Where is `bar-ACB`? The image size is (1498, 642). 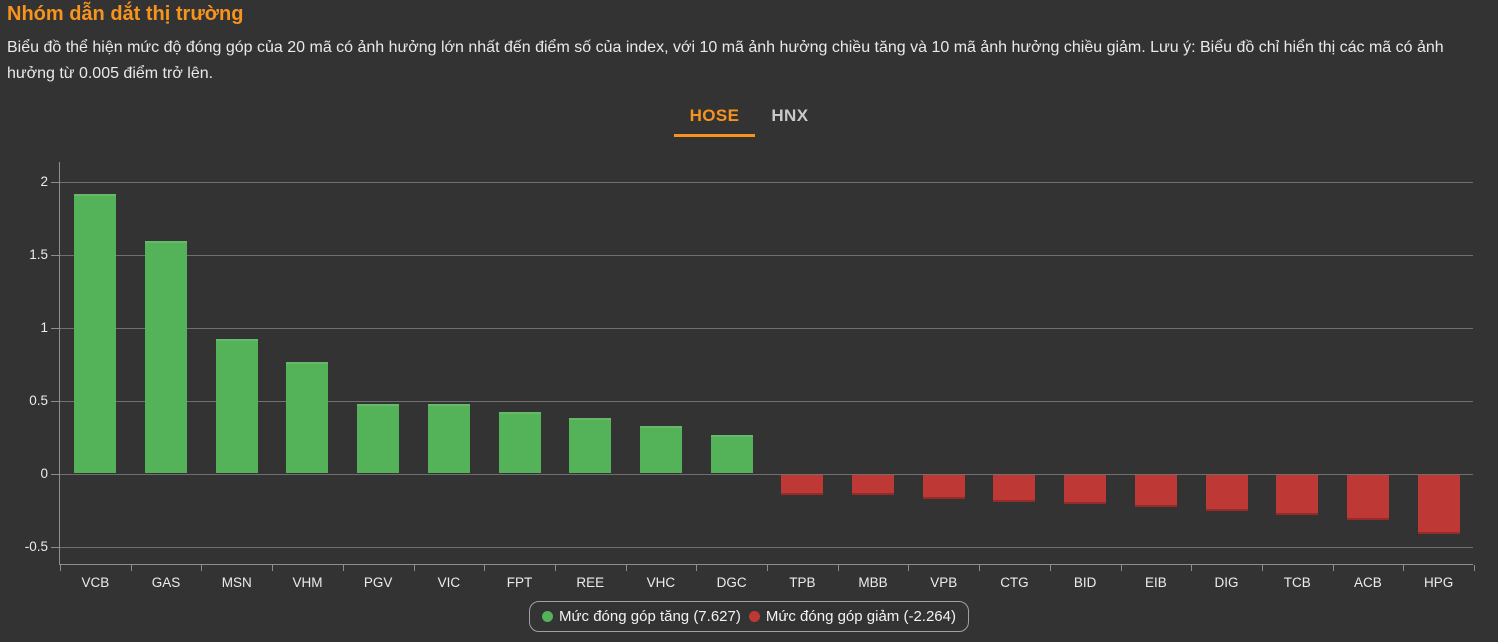 bar-ACB is located at coordinates (1367, 497).